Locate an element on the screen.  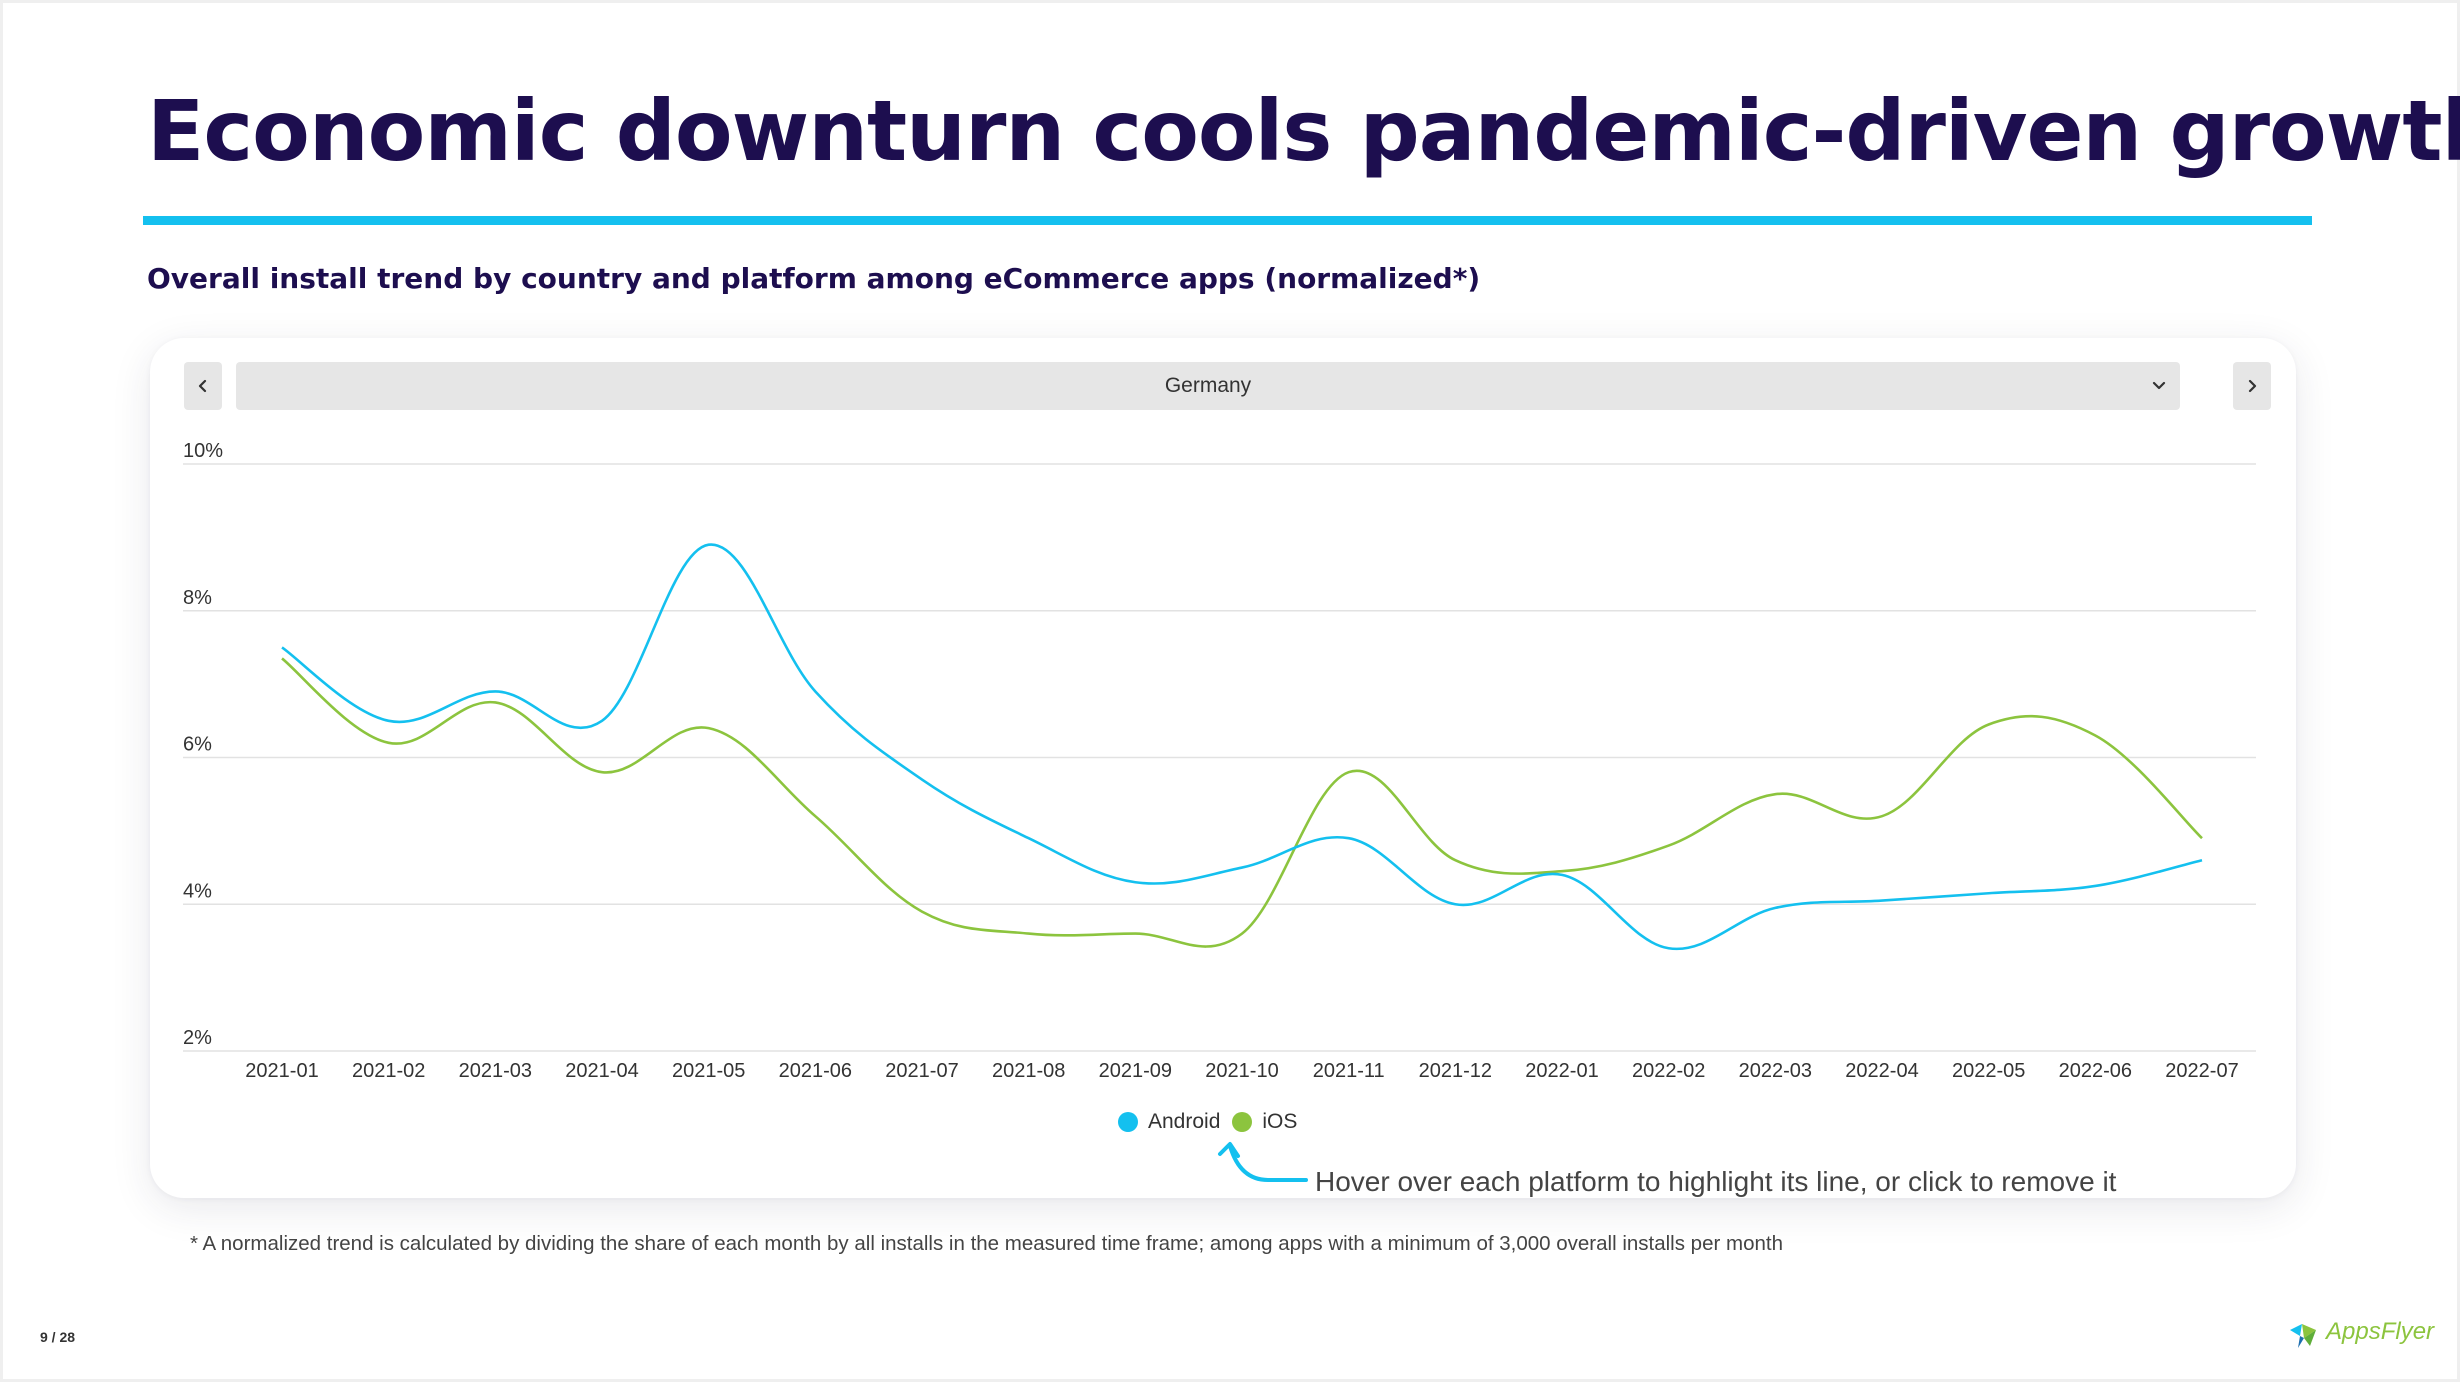
previous-country-button is located at coordinates (203, 386).